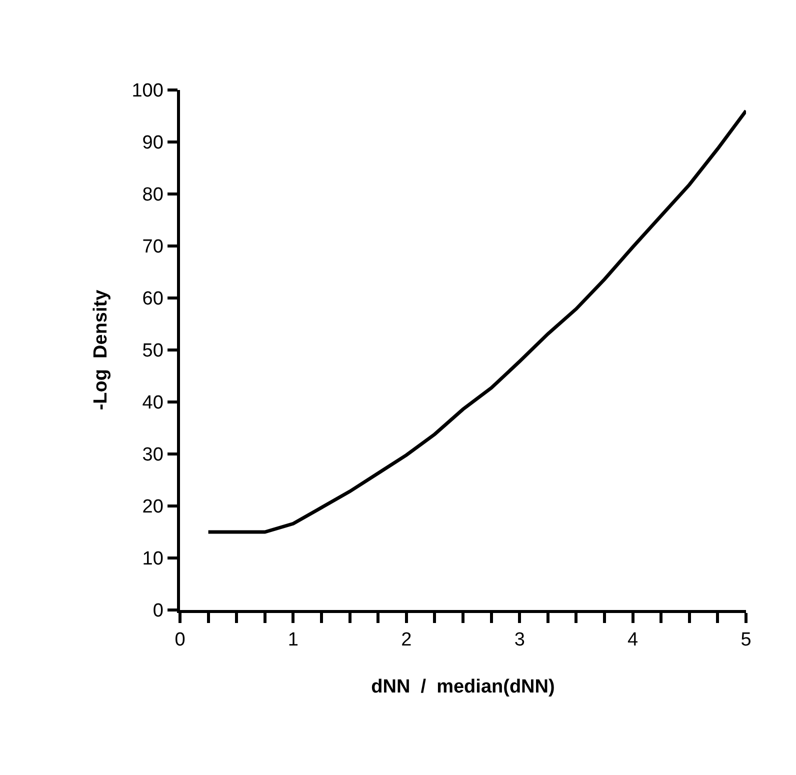 Image resolution: width=796 pixels, height=775 pixels. Describe the element at coordinates (153, 299) in the screenshot. I see `y-tick-label: 60` at that location.